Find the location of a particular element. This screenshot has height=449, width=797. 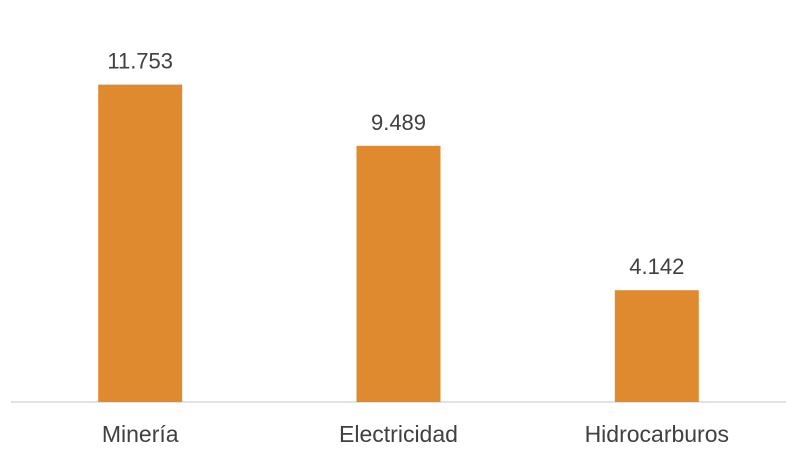

bar-hidrocarburos is located at coordinates (656, 346).